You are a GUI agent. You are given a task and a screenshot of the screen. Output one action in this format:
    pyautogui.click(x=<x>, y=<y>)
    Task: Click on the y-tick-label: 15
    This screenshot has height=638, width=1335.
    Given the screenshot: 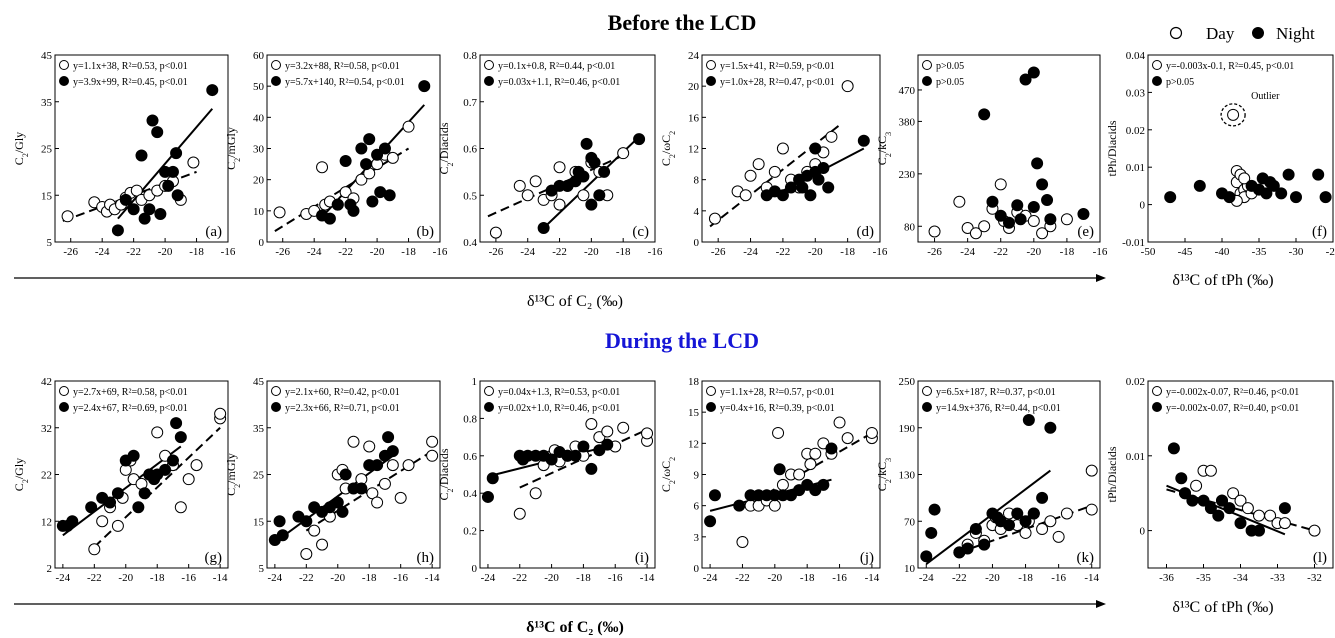 What is the action you would take?
    pyautogui.click(x=259, y=522)
    